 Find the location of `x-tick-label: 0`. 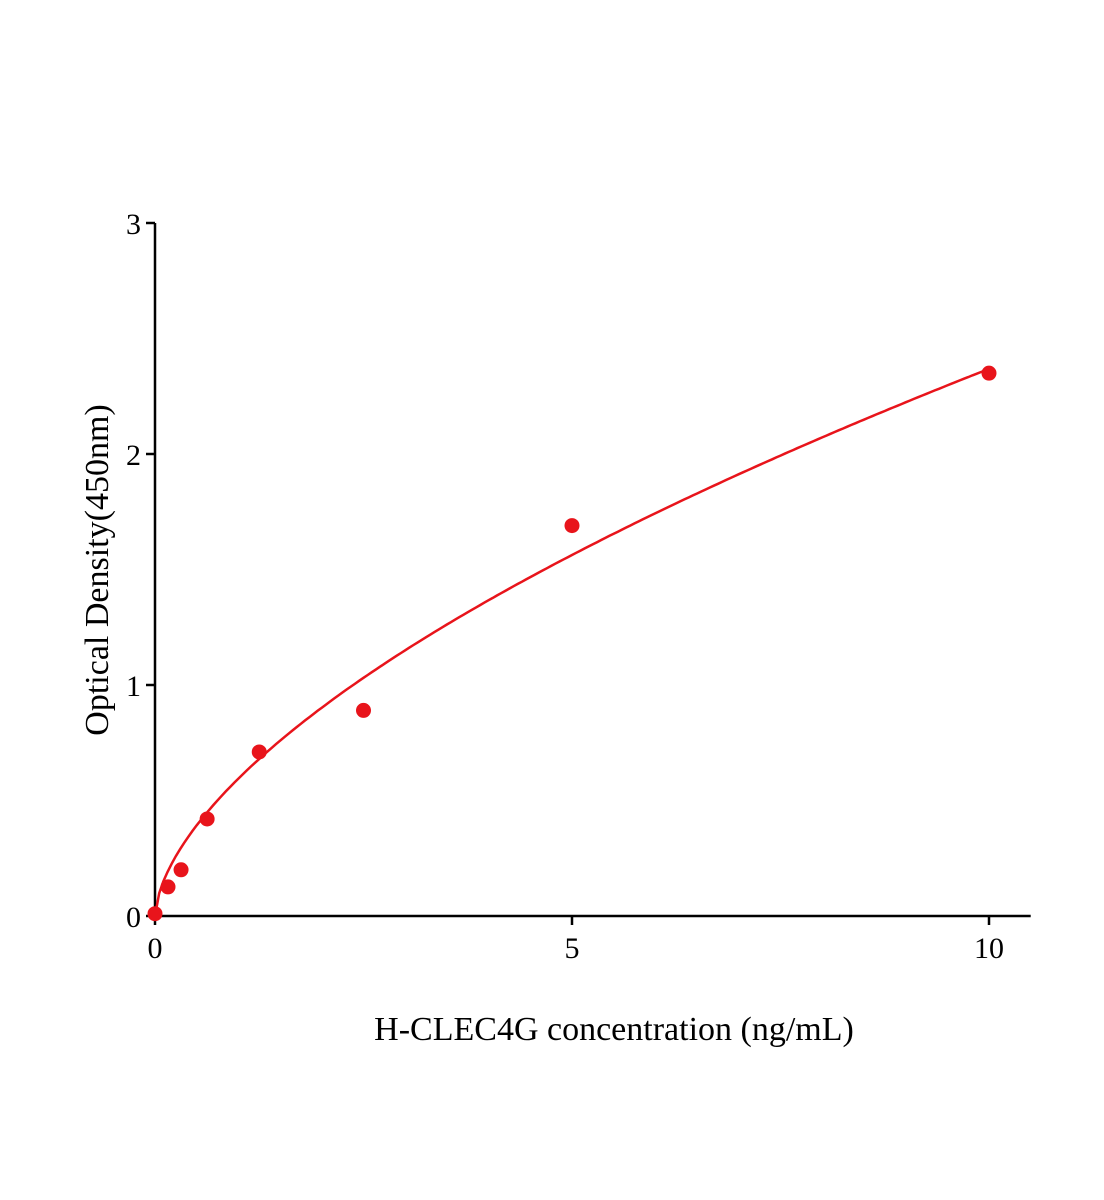

x-tick-label: 0 is located at coordinates (155, 948).